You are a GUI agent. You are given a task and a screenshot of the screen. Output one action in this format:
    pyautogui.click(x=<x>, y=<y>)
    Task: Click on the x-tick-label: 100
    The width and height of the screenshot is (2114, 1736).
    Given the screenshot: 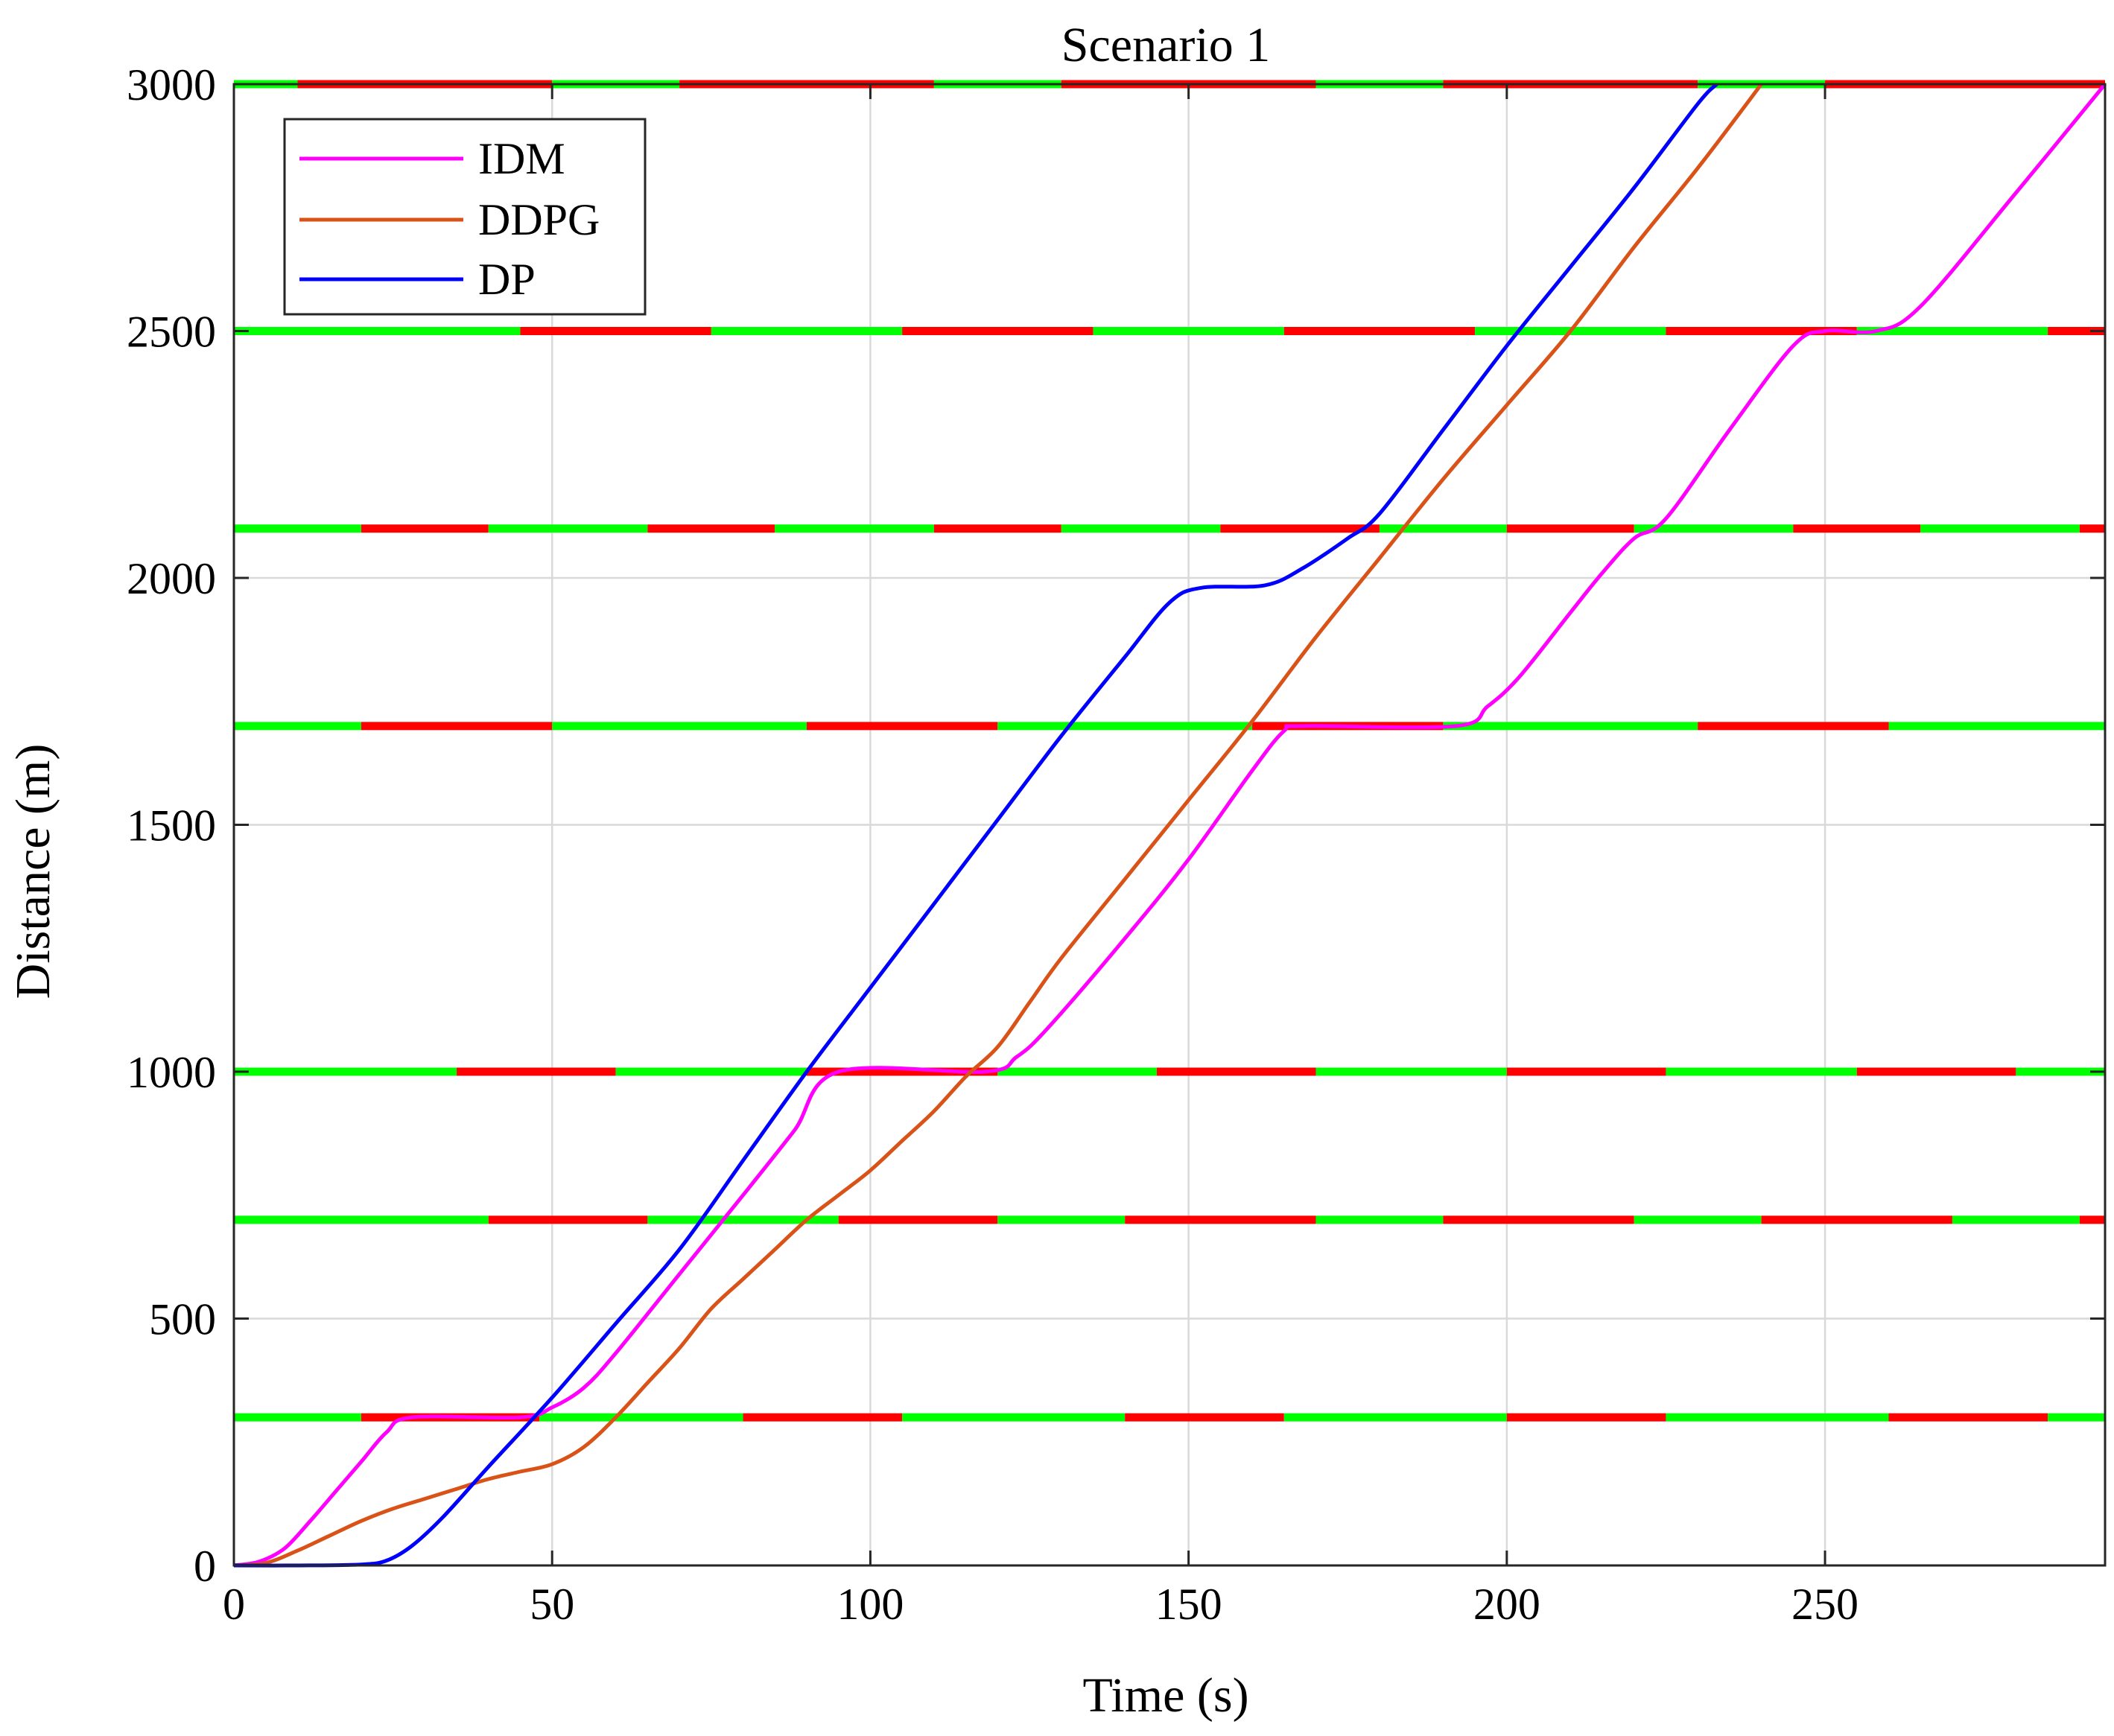 What is the action you would take?
    pyautogui.click(x=870, y=1605)
    